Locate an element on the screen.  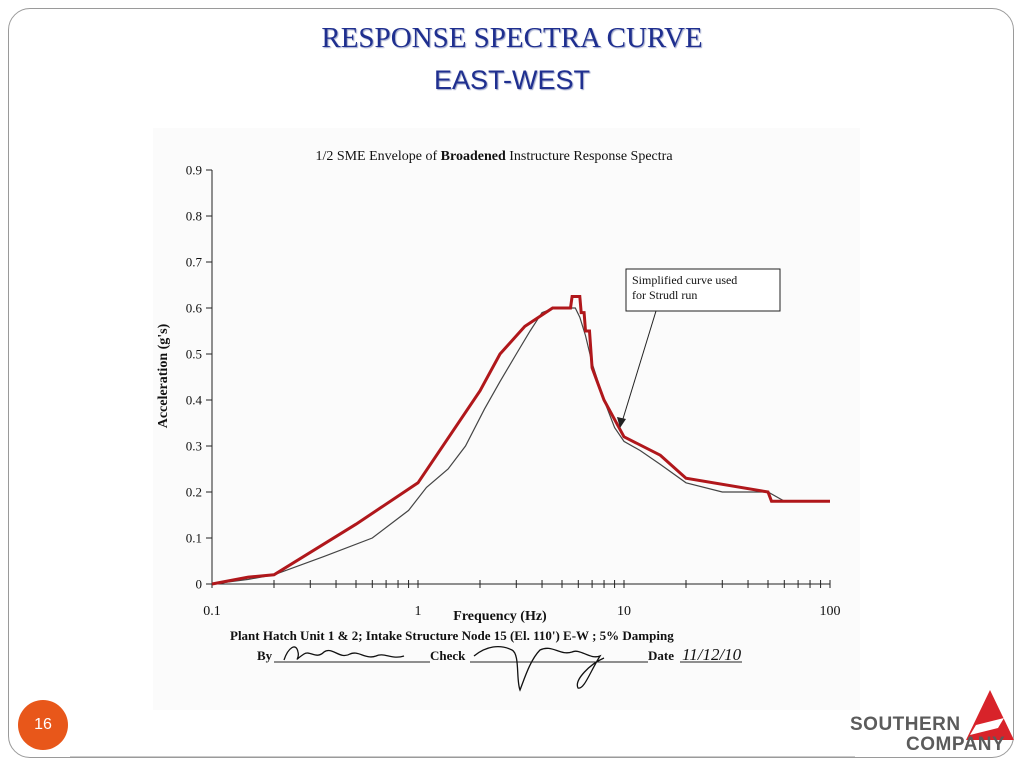
y-tick-label: 0.7 is located at coordinates (194, 262).